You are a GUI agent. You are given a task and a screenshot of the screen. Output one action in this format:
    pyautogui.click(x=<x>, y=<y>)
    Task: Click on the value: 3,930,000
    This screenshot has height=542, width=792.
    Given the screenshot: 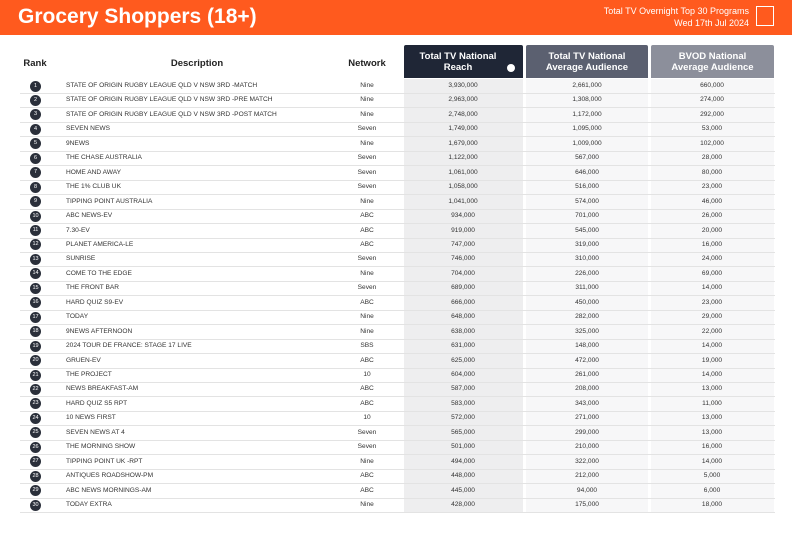 What is the action you would take?
    pyautogui.click(x=463, y=85)
    